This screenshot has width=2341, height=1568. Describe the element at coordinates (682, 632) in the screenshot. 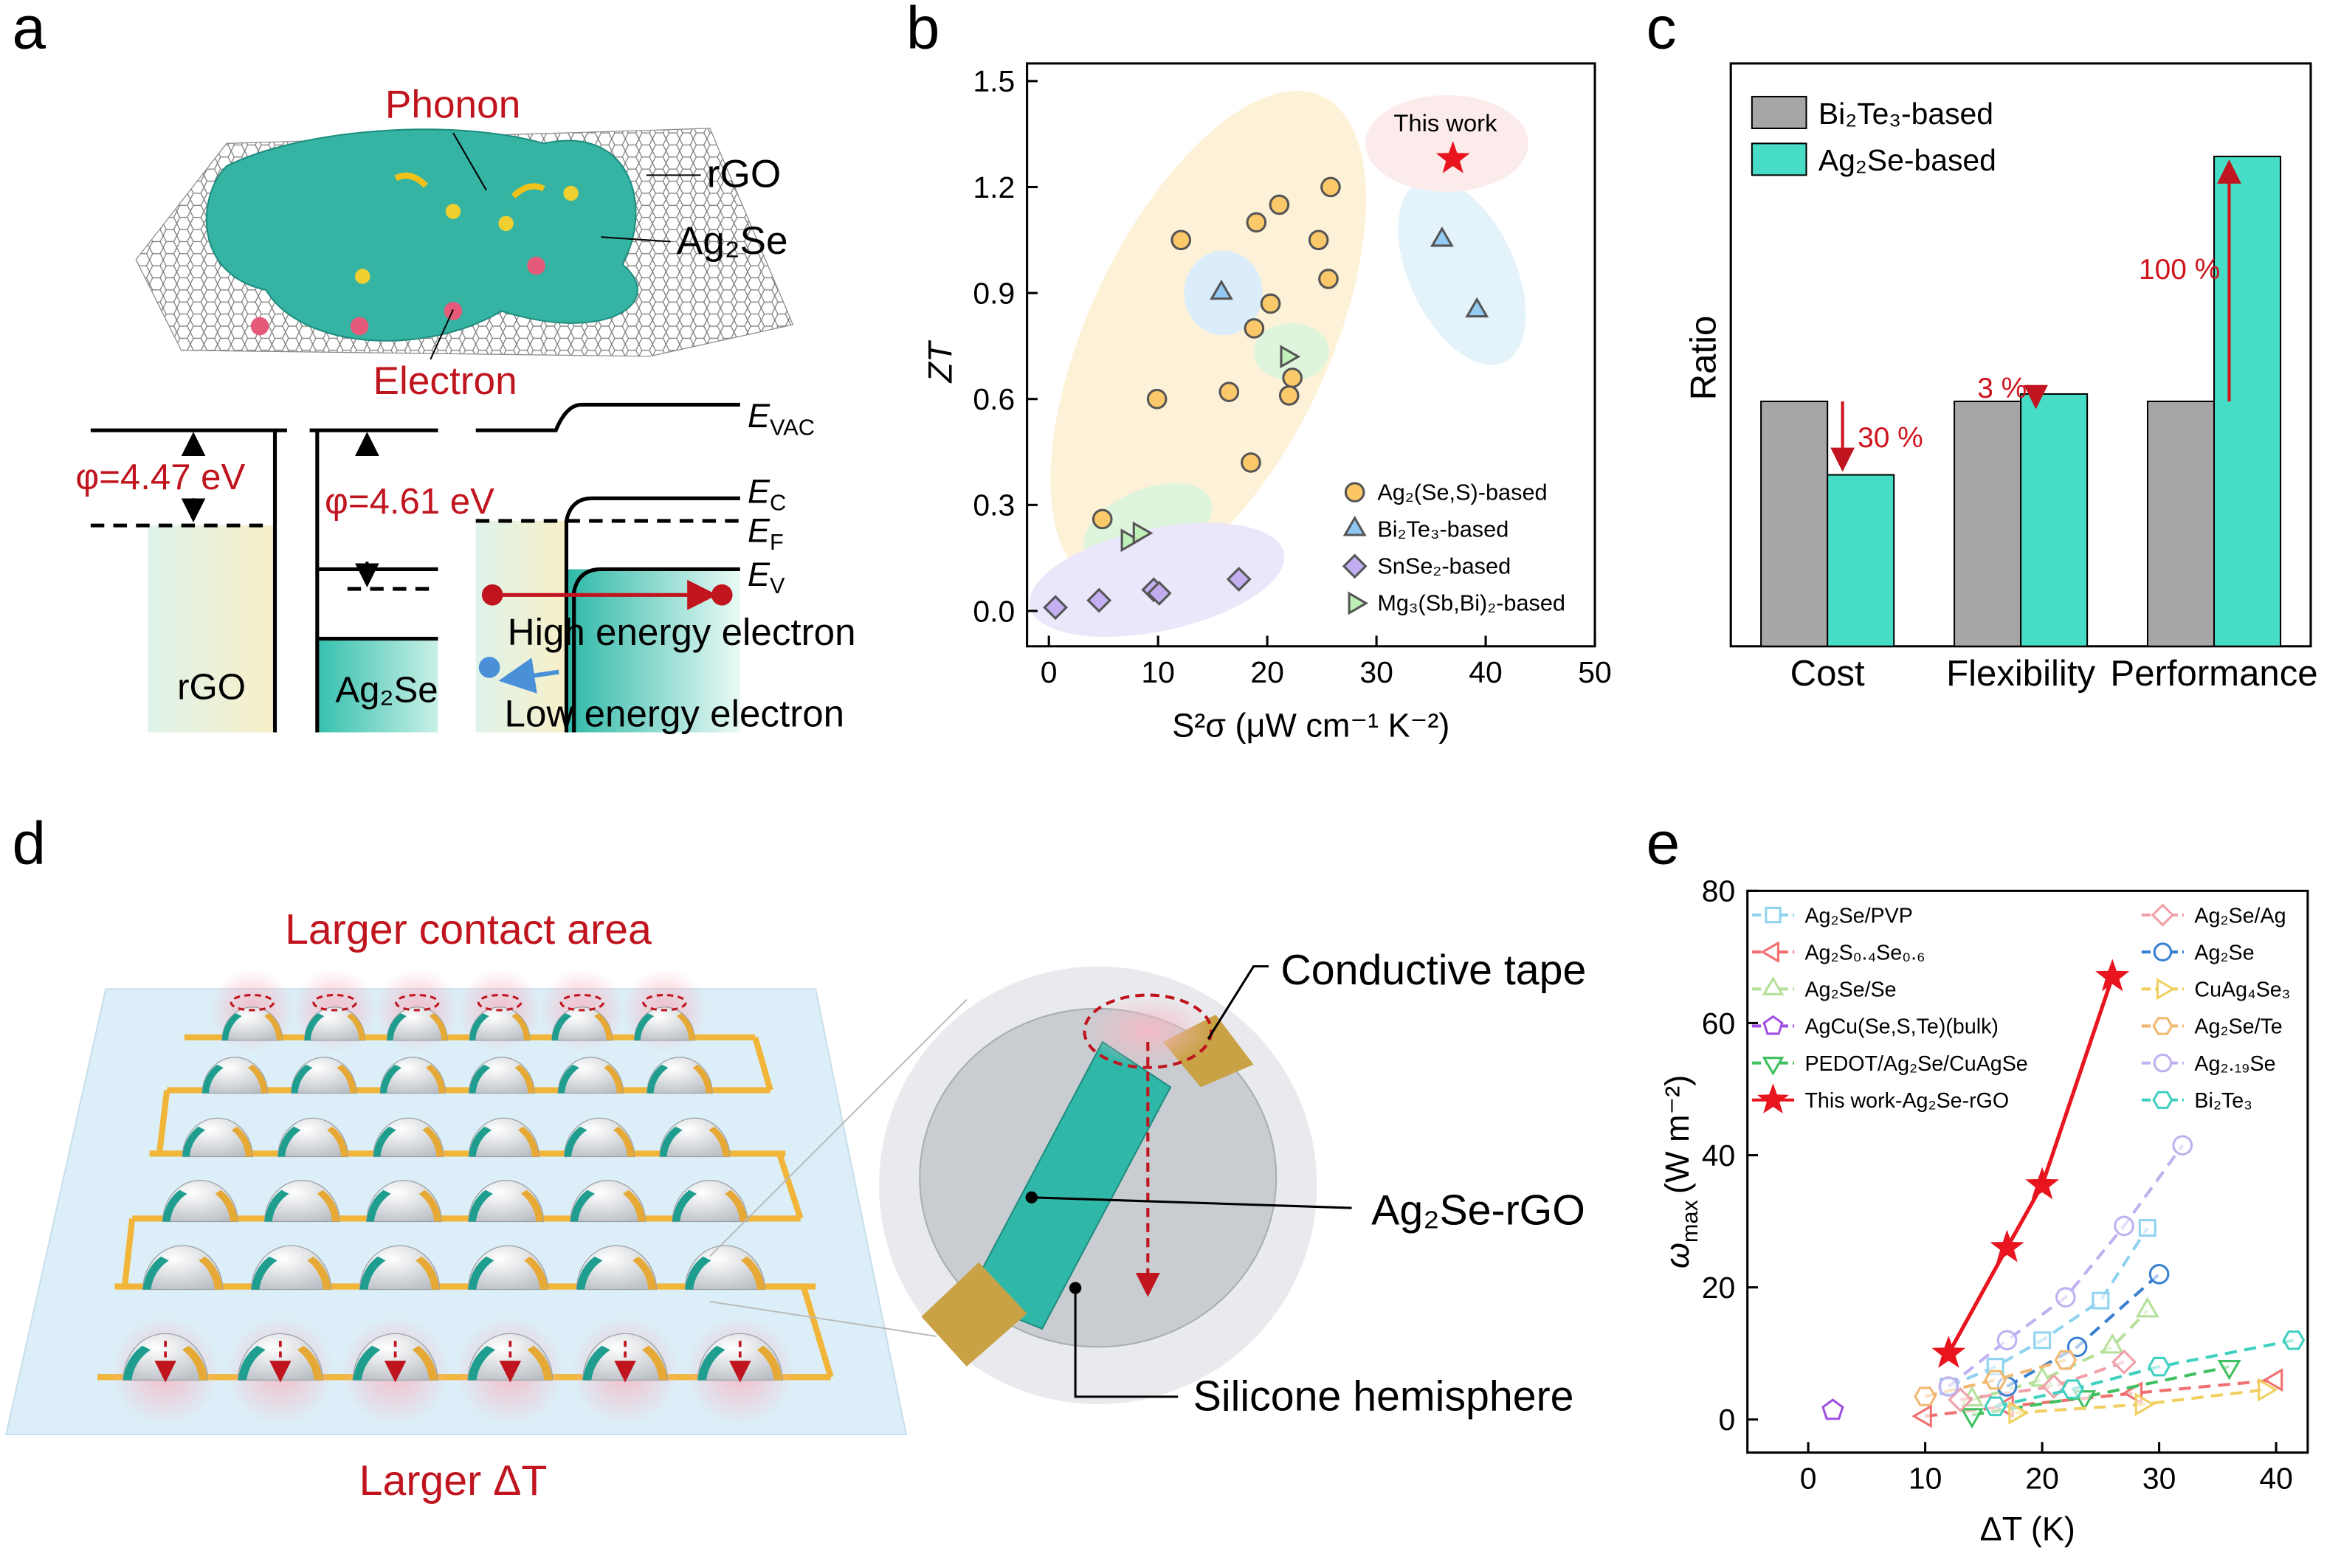

I see `electron-label: High energy electron` at that location.